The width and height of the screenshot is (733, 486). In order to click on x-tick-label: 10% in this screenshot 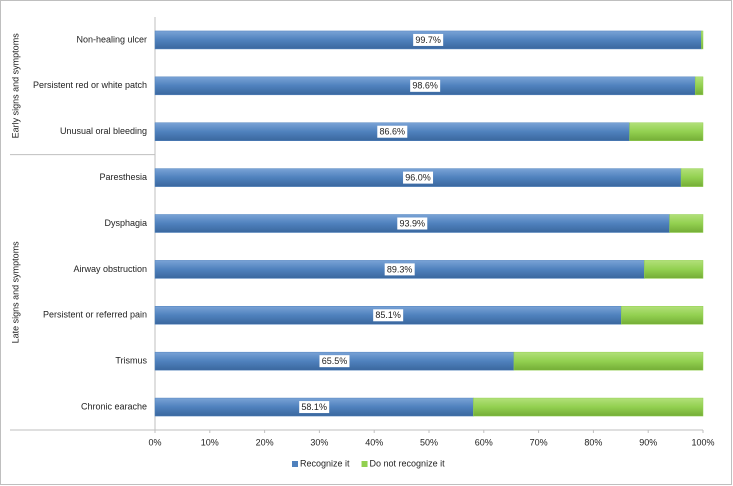, I will do `click(210, 442)`.